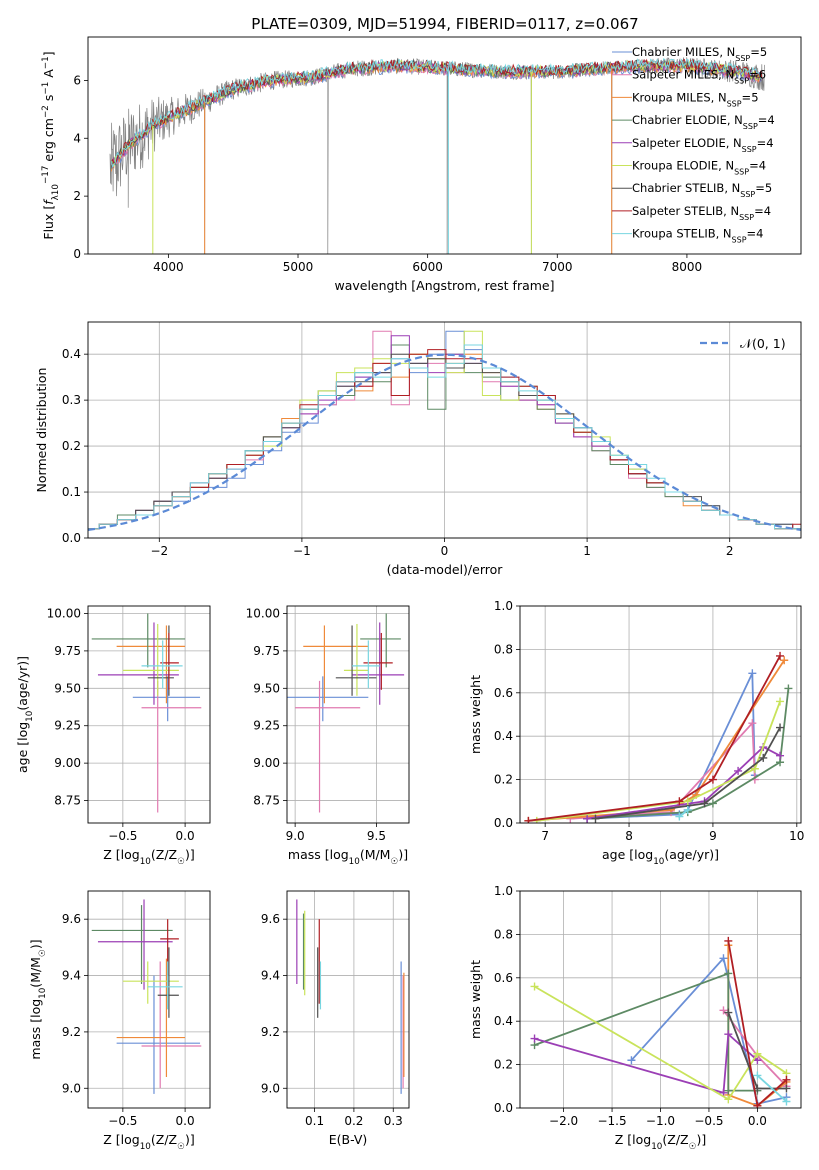  Describe the element at coordinates (149, 999) in the screenshot. I see `axes-frame` at that location.